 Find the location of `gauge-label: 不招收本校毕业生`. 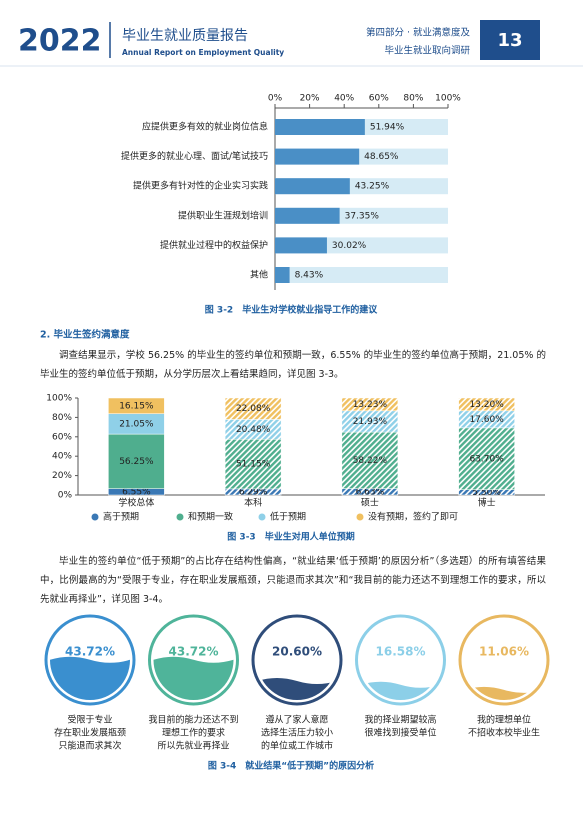

gauge-label: 不招收本校毕业生 is located at coordinates (504, 733).